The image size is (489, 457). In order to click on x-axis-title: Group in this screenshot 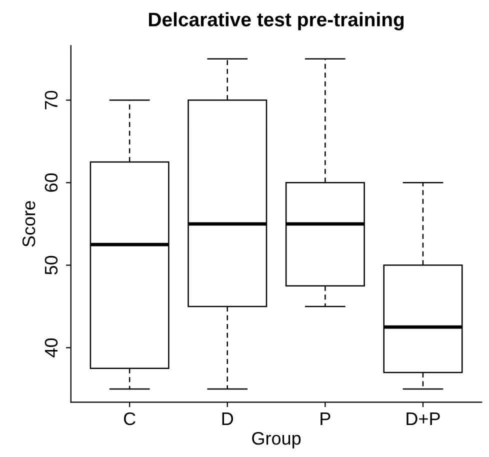, I will do `click(276, 440)`.